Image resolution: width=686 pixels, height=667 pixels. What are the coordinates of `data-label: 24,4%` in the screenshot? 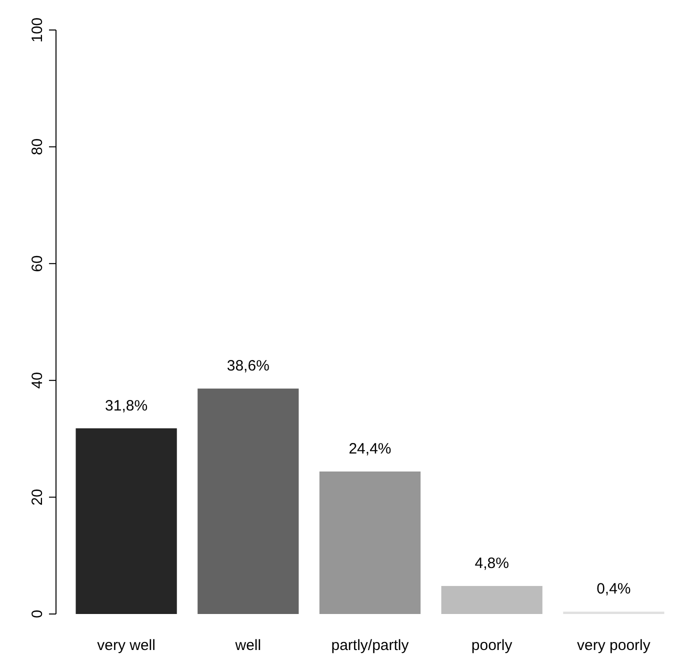 It's located at (370, 449).